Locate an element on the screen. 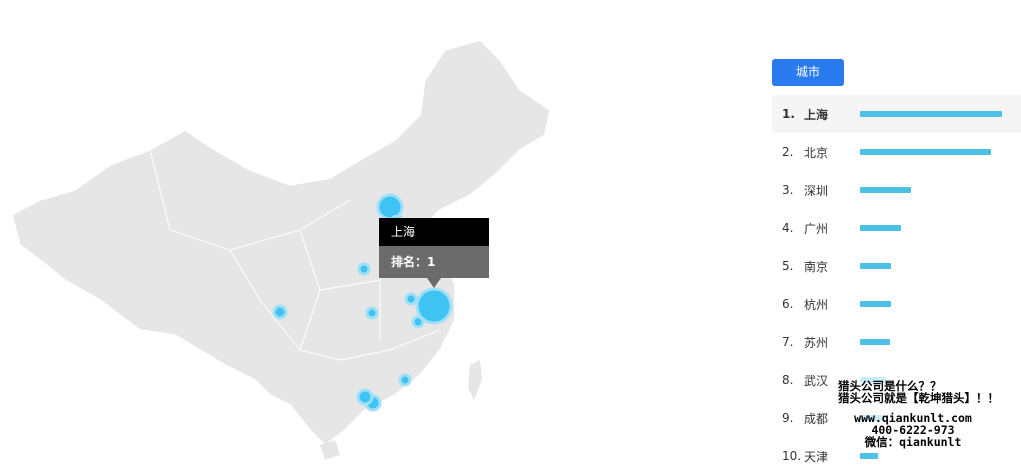  city-name: 武汉 is located at coordinates (816, 380).